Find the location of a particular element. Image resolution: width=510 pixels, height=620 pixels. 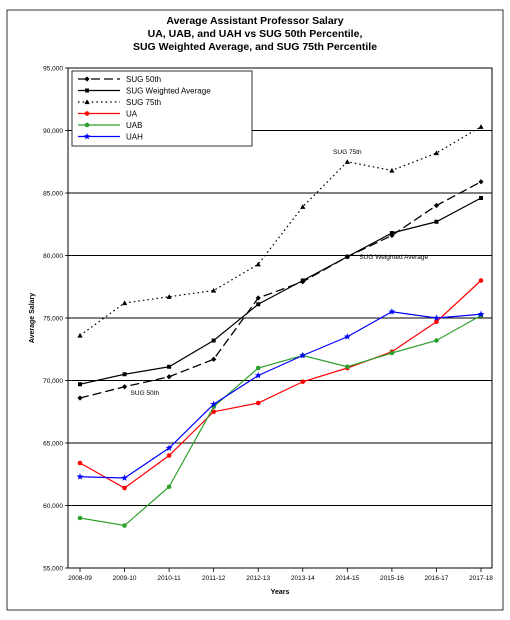

y-tick-label-90000: 90,000 is located at coordinates (53, 131).